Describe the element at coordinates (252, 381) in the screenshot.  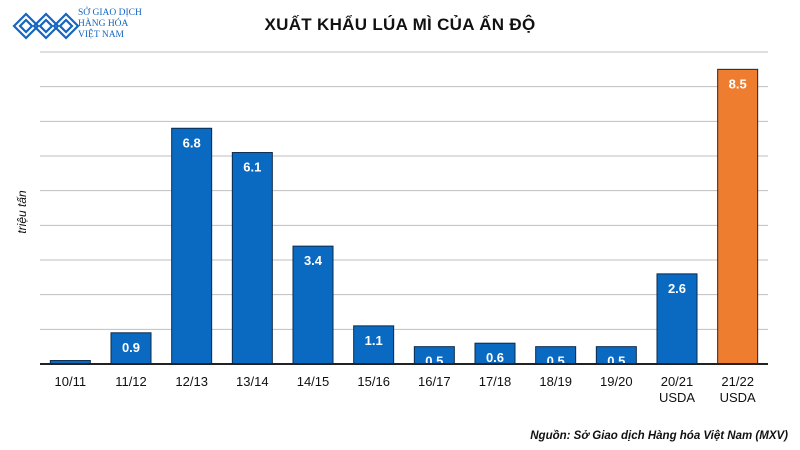
I see `x-tick-label: 13/14` at that location.